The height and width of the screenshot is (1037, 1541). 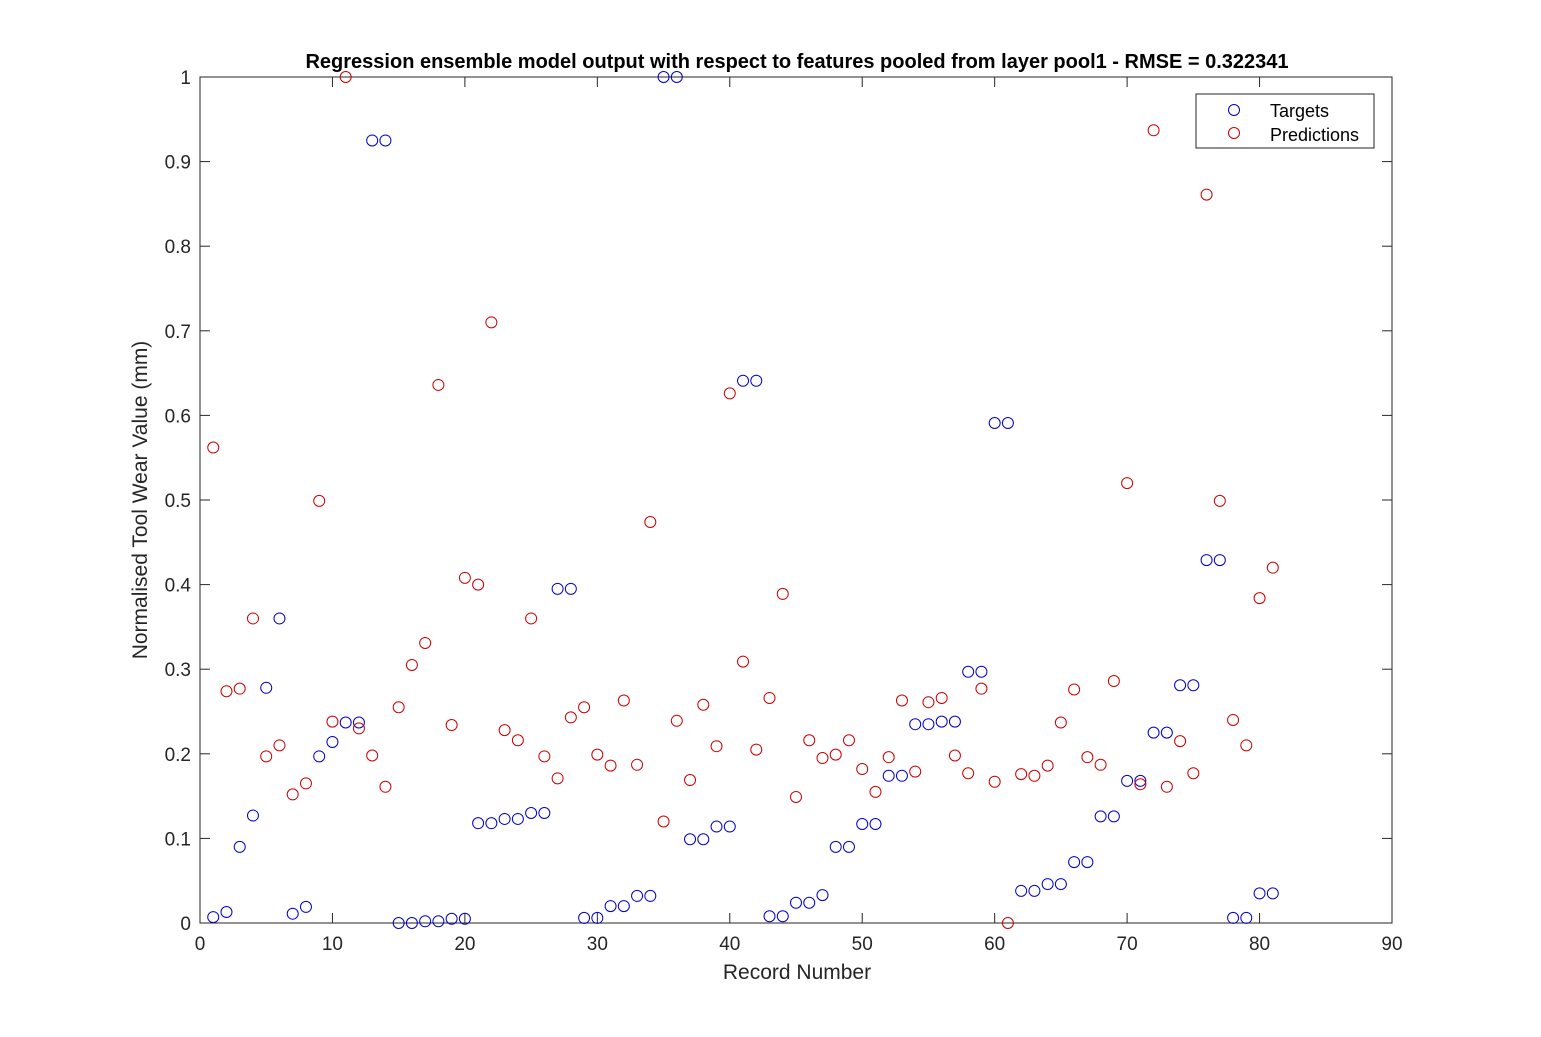 What do you see at coordinates (1314, 135) in the screenshot?
I see `legend-label-predictions: Predictions` at bounding box center [1314, 135].